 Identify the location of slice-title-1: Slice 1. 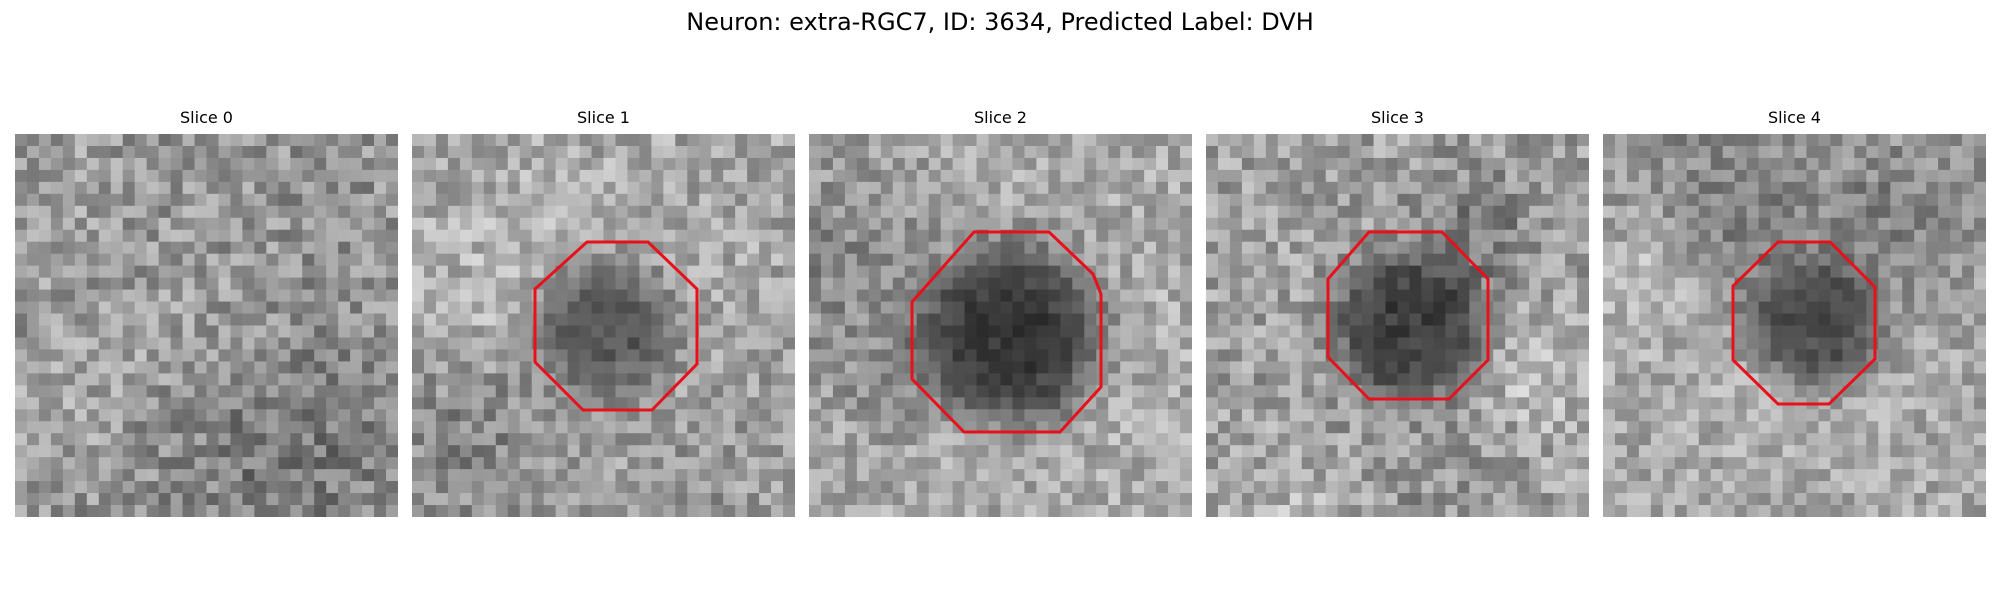
(603, 121).